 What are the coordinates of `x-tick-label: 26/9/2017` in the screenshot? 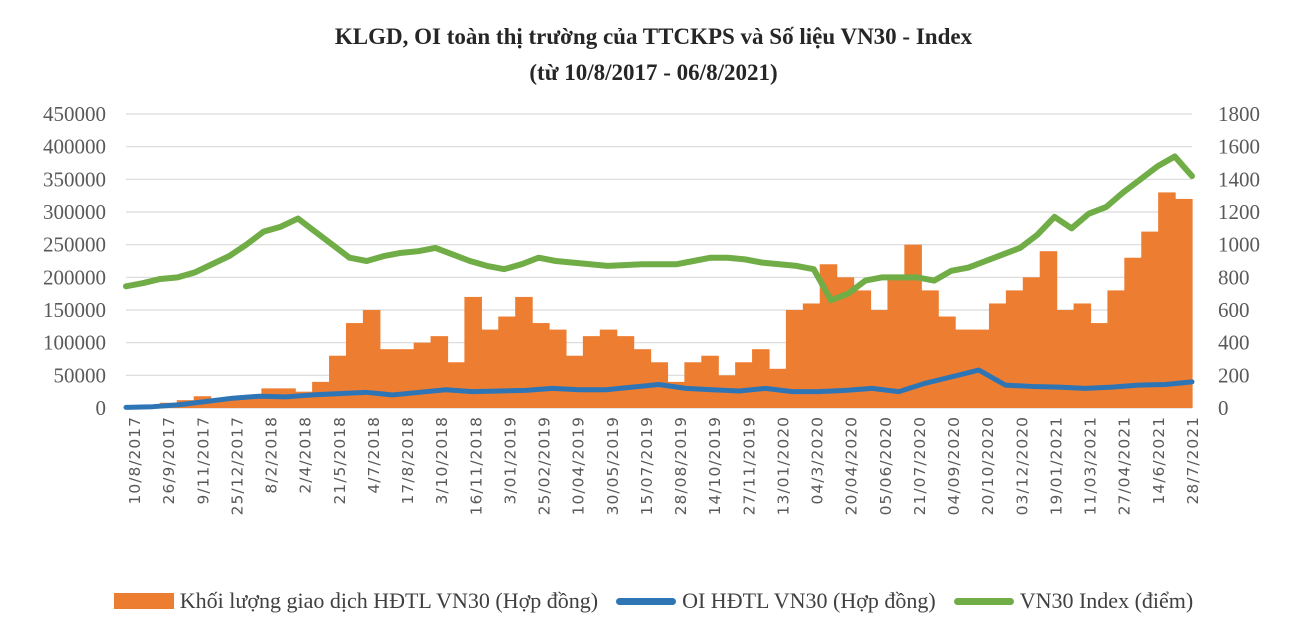 It's located at (169, 460).